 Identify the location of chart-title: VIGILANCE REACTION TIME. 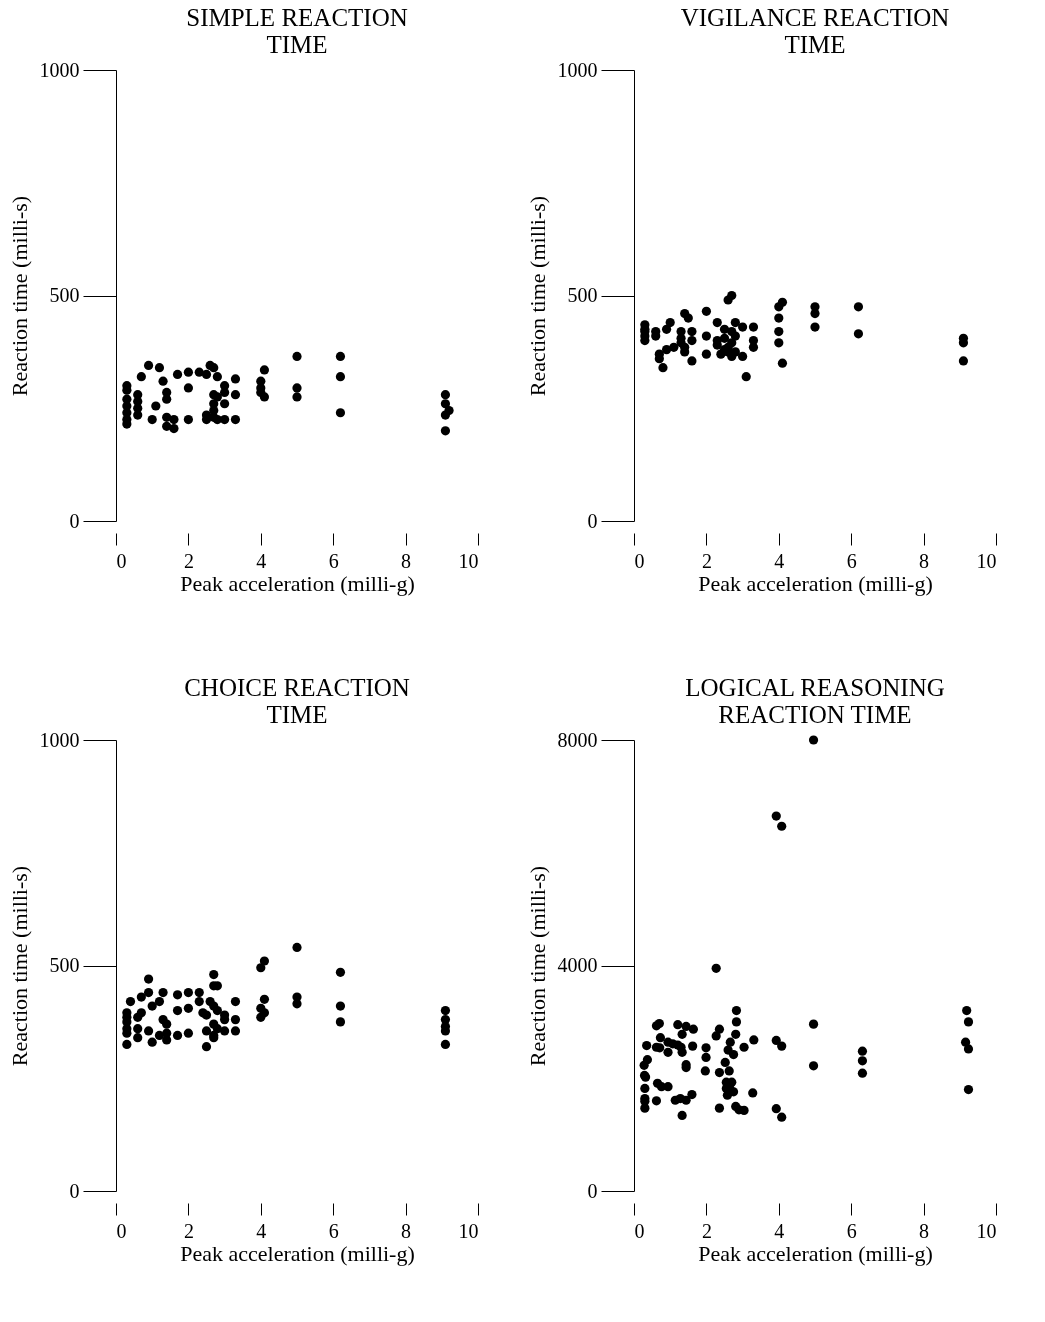
(815, 31).